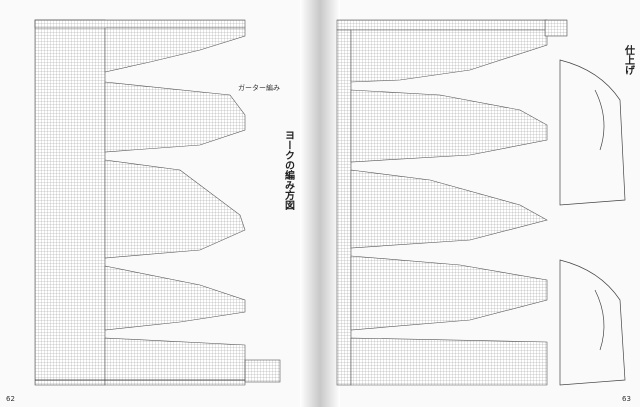  I want to click on label: ガーター編み, so click(259, 87).